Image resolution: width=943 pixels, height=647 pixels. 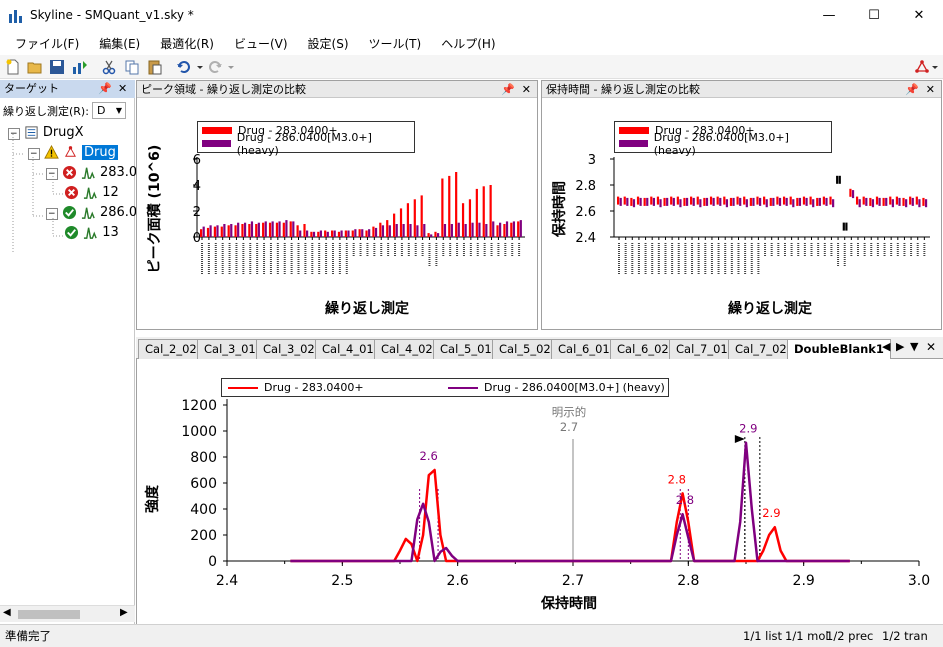 What do you see at coordinates (49, 614) in the screenshot?
I see `scrollbar-thumb` at bounding box center [49, 614].